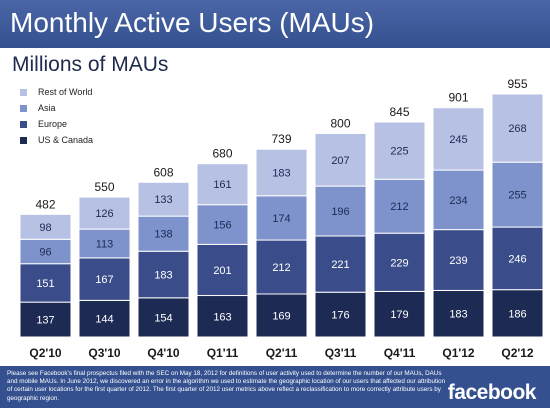 This screenshot has height=408, width=550. I want to click on data-label: 186, so click(517, 314).